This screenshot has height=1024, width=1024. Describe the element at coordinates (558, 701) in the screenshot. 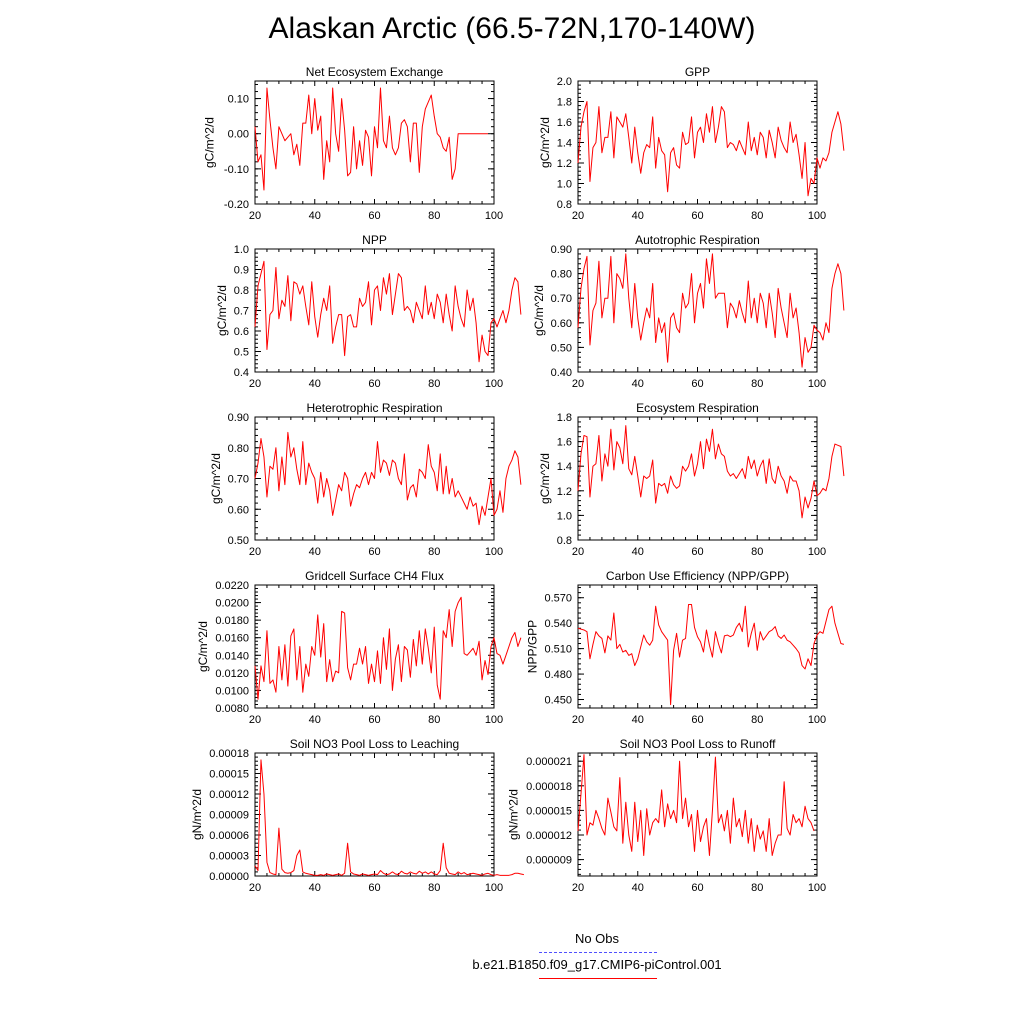

I see `y-tick-label: 0.450` at that location.